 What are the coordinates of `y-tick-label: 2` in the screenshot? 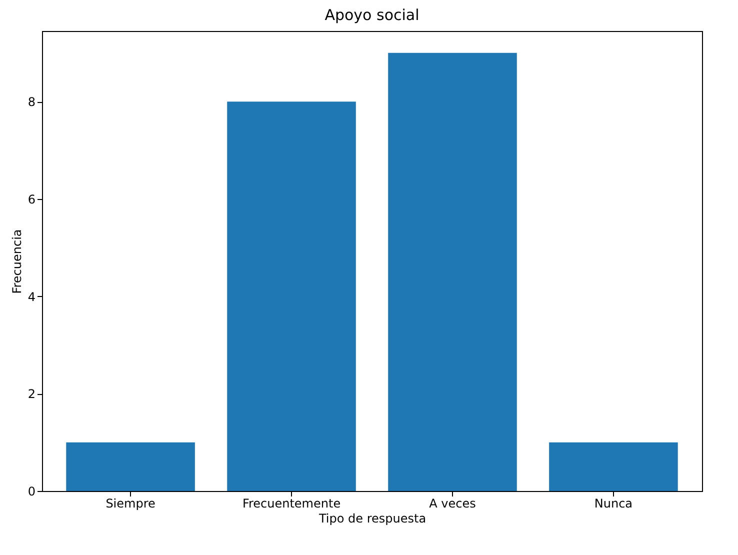 It's located at (32, 394).